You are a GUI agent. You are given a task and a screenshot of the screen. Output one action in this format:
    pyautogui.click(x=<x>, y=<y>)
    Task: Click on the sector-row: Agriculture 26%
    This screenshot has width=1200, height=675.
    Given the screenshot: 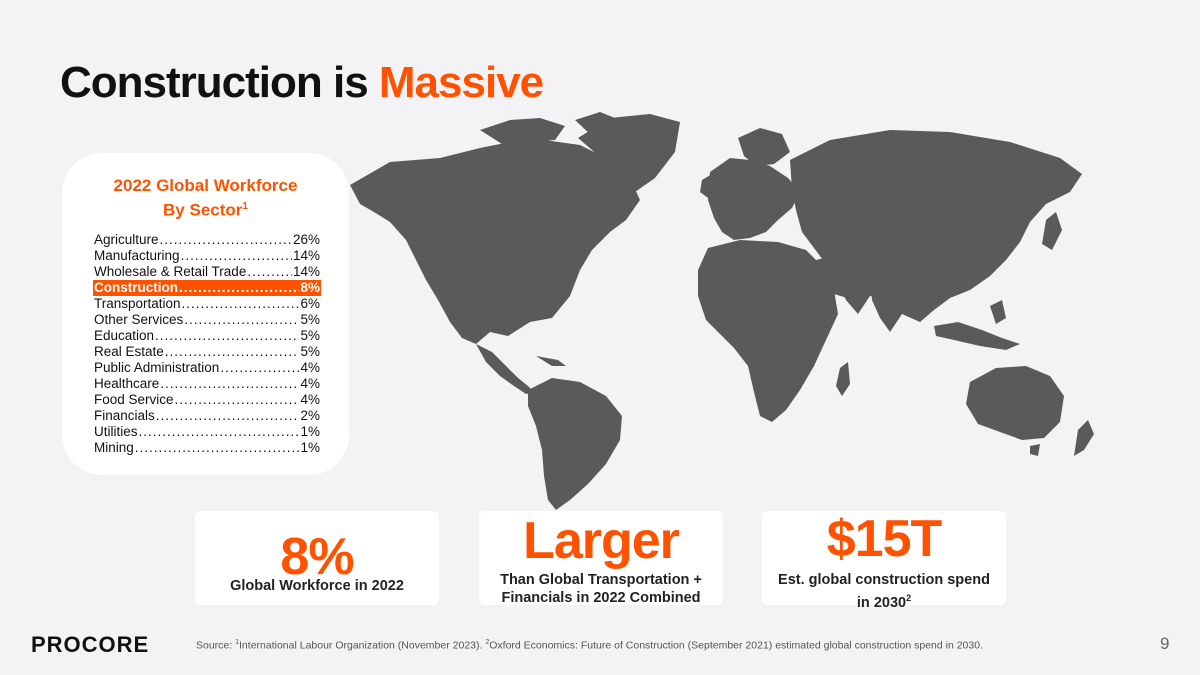 What is the action you would take?
    pyautogui.click(x=207, y=240)
    